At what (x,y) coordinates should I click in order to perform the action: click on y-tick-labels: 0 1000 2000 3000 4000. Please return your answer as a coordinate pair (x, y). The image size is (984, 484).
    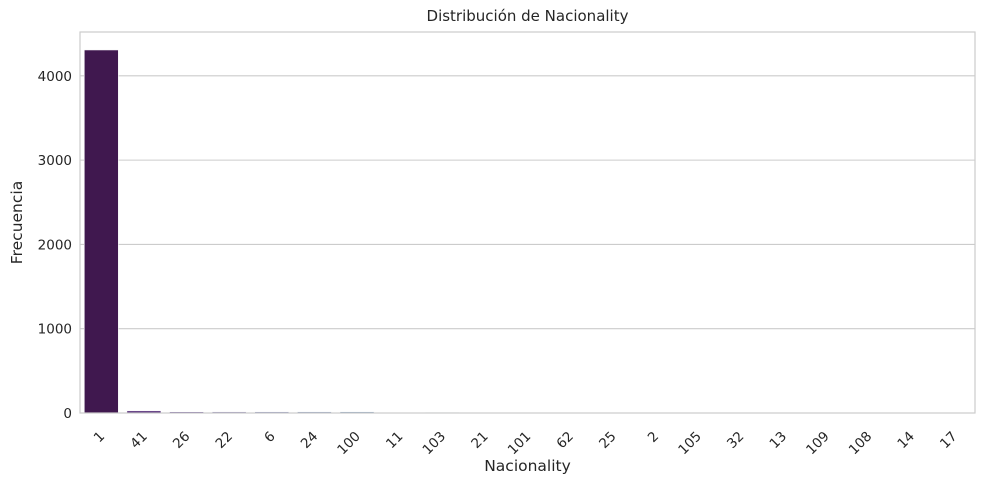
    Looking at the image, I should click on (55, 245).